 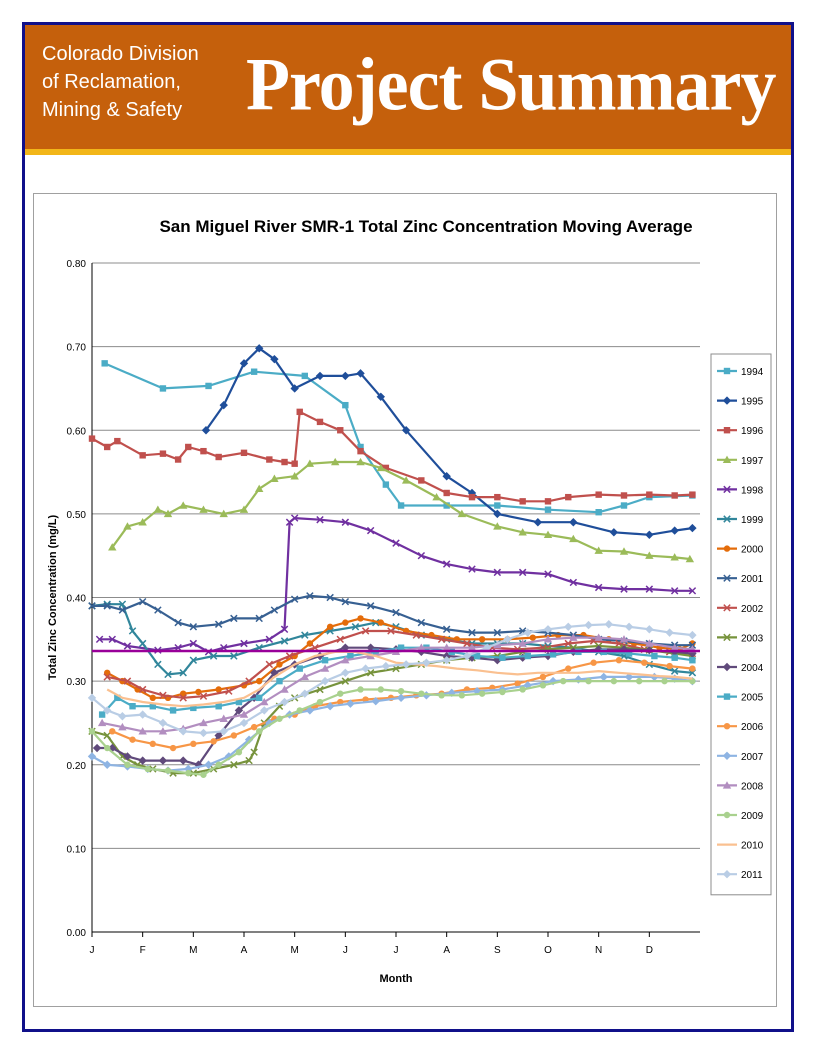 What do you see at coordinates (77, 682) in the screenshot?
I see `y-tick-label: 0.30` at bounding box center [77, 682].